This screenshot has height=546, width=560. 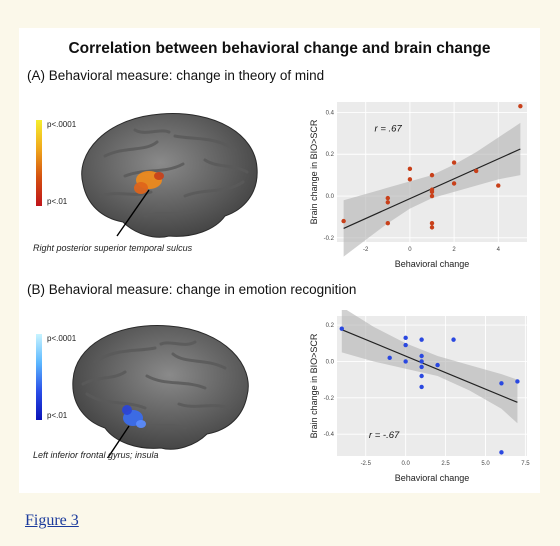 I want to click on regression-line, so click(x=429, y=366).